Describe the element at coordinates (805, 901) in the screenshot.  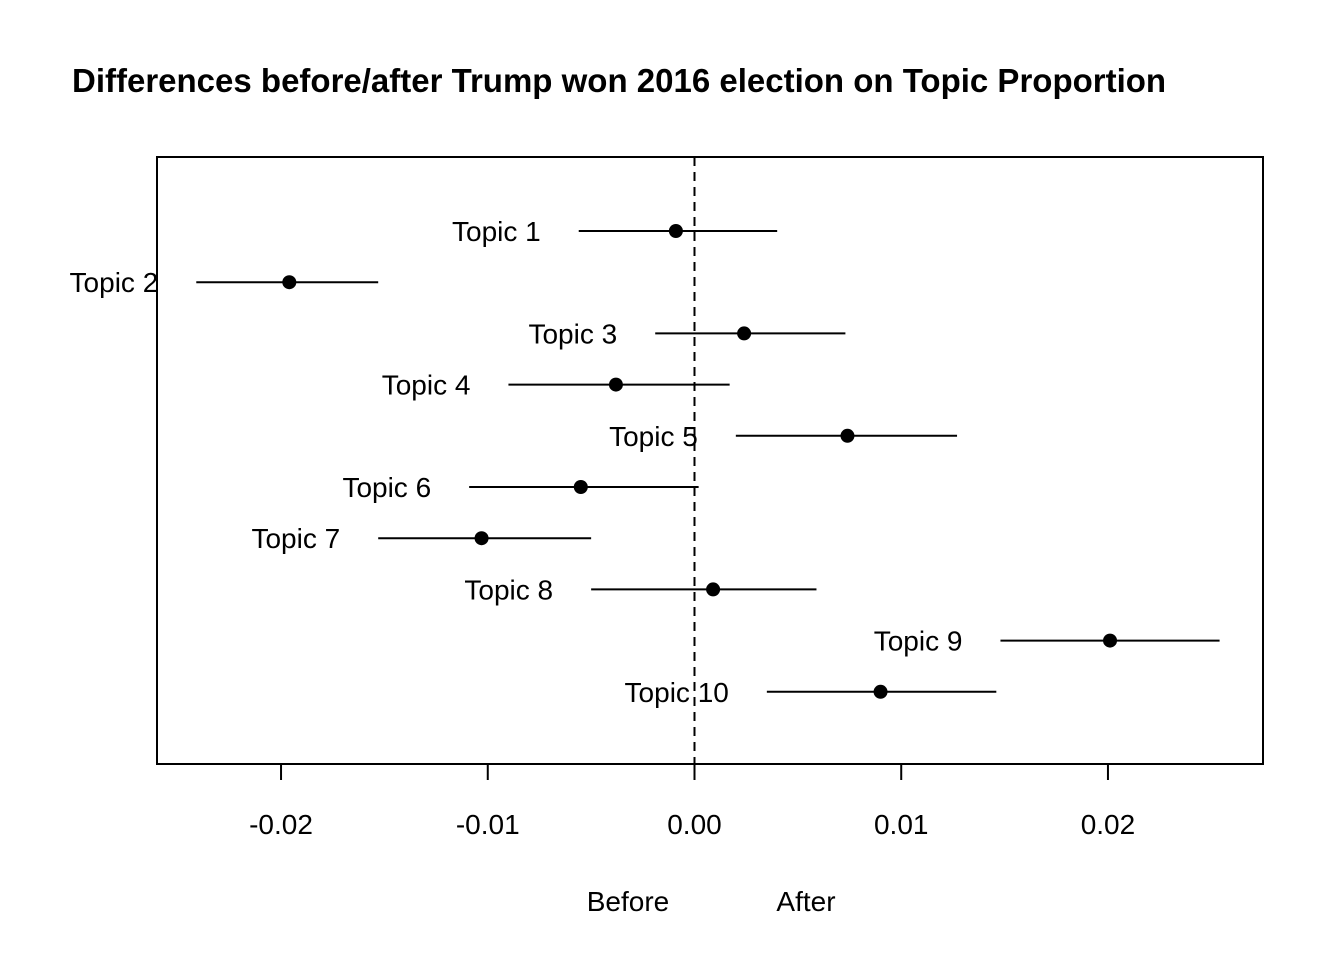
I see `x-label-after: After` at that location.